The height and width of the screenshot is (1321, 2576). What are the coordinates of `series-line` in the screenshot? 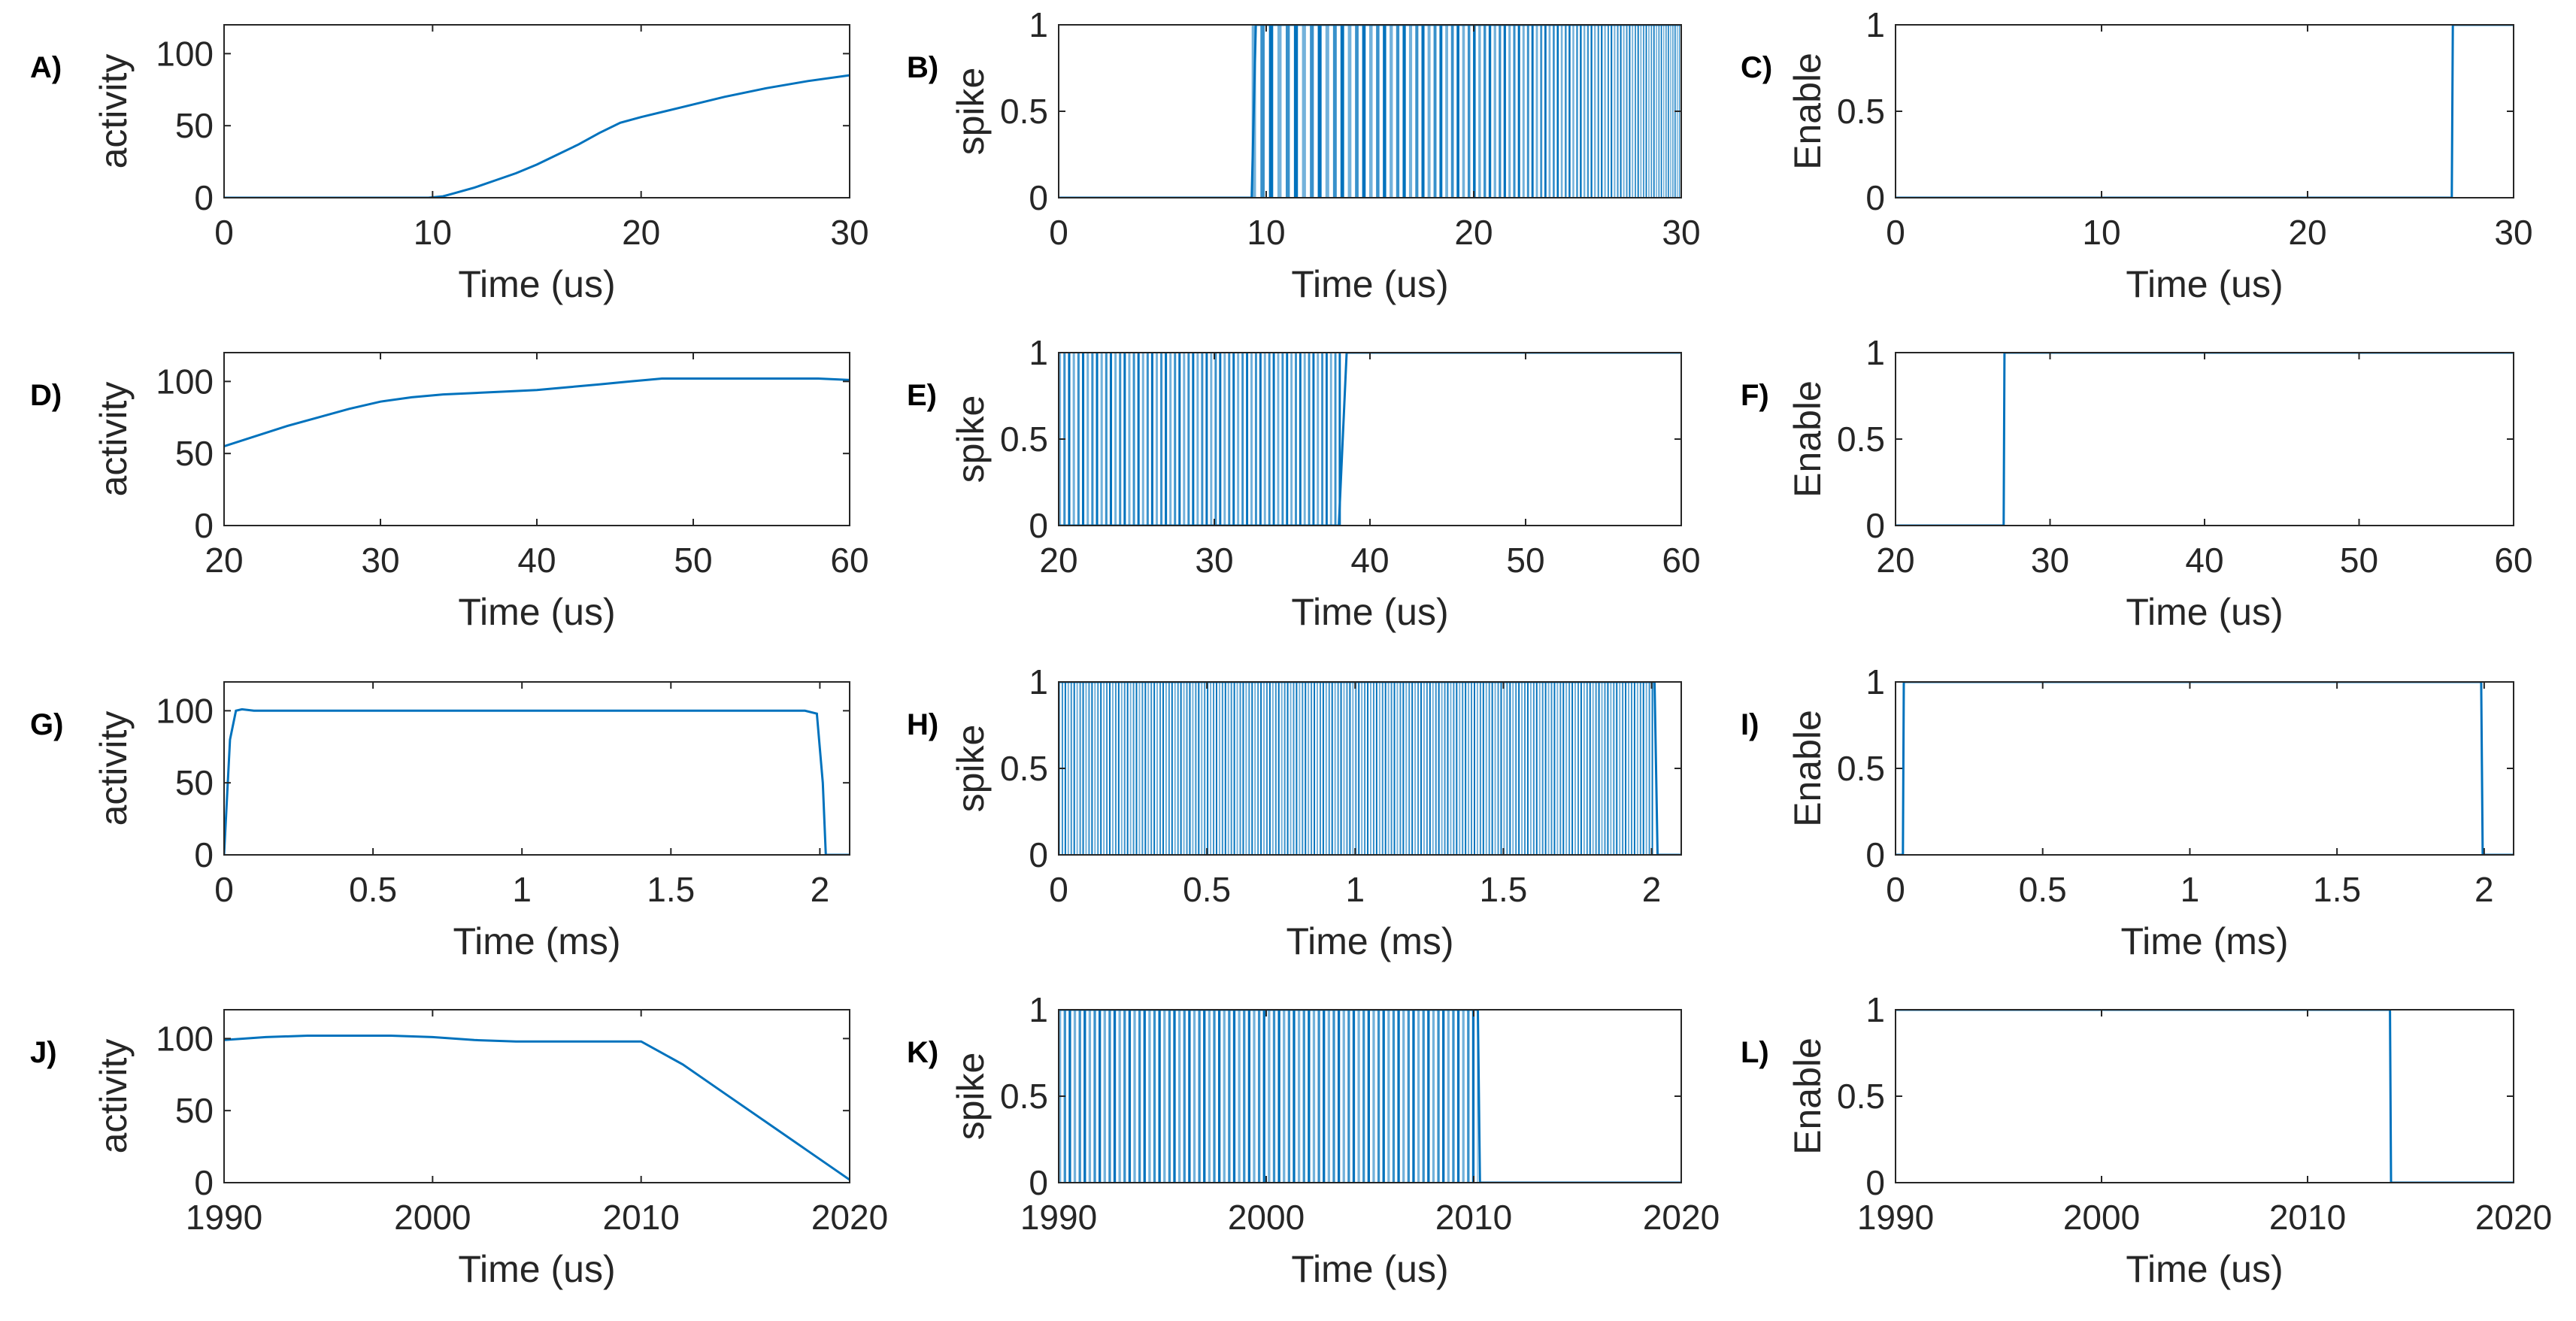 It's located at (1370, 1096).